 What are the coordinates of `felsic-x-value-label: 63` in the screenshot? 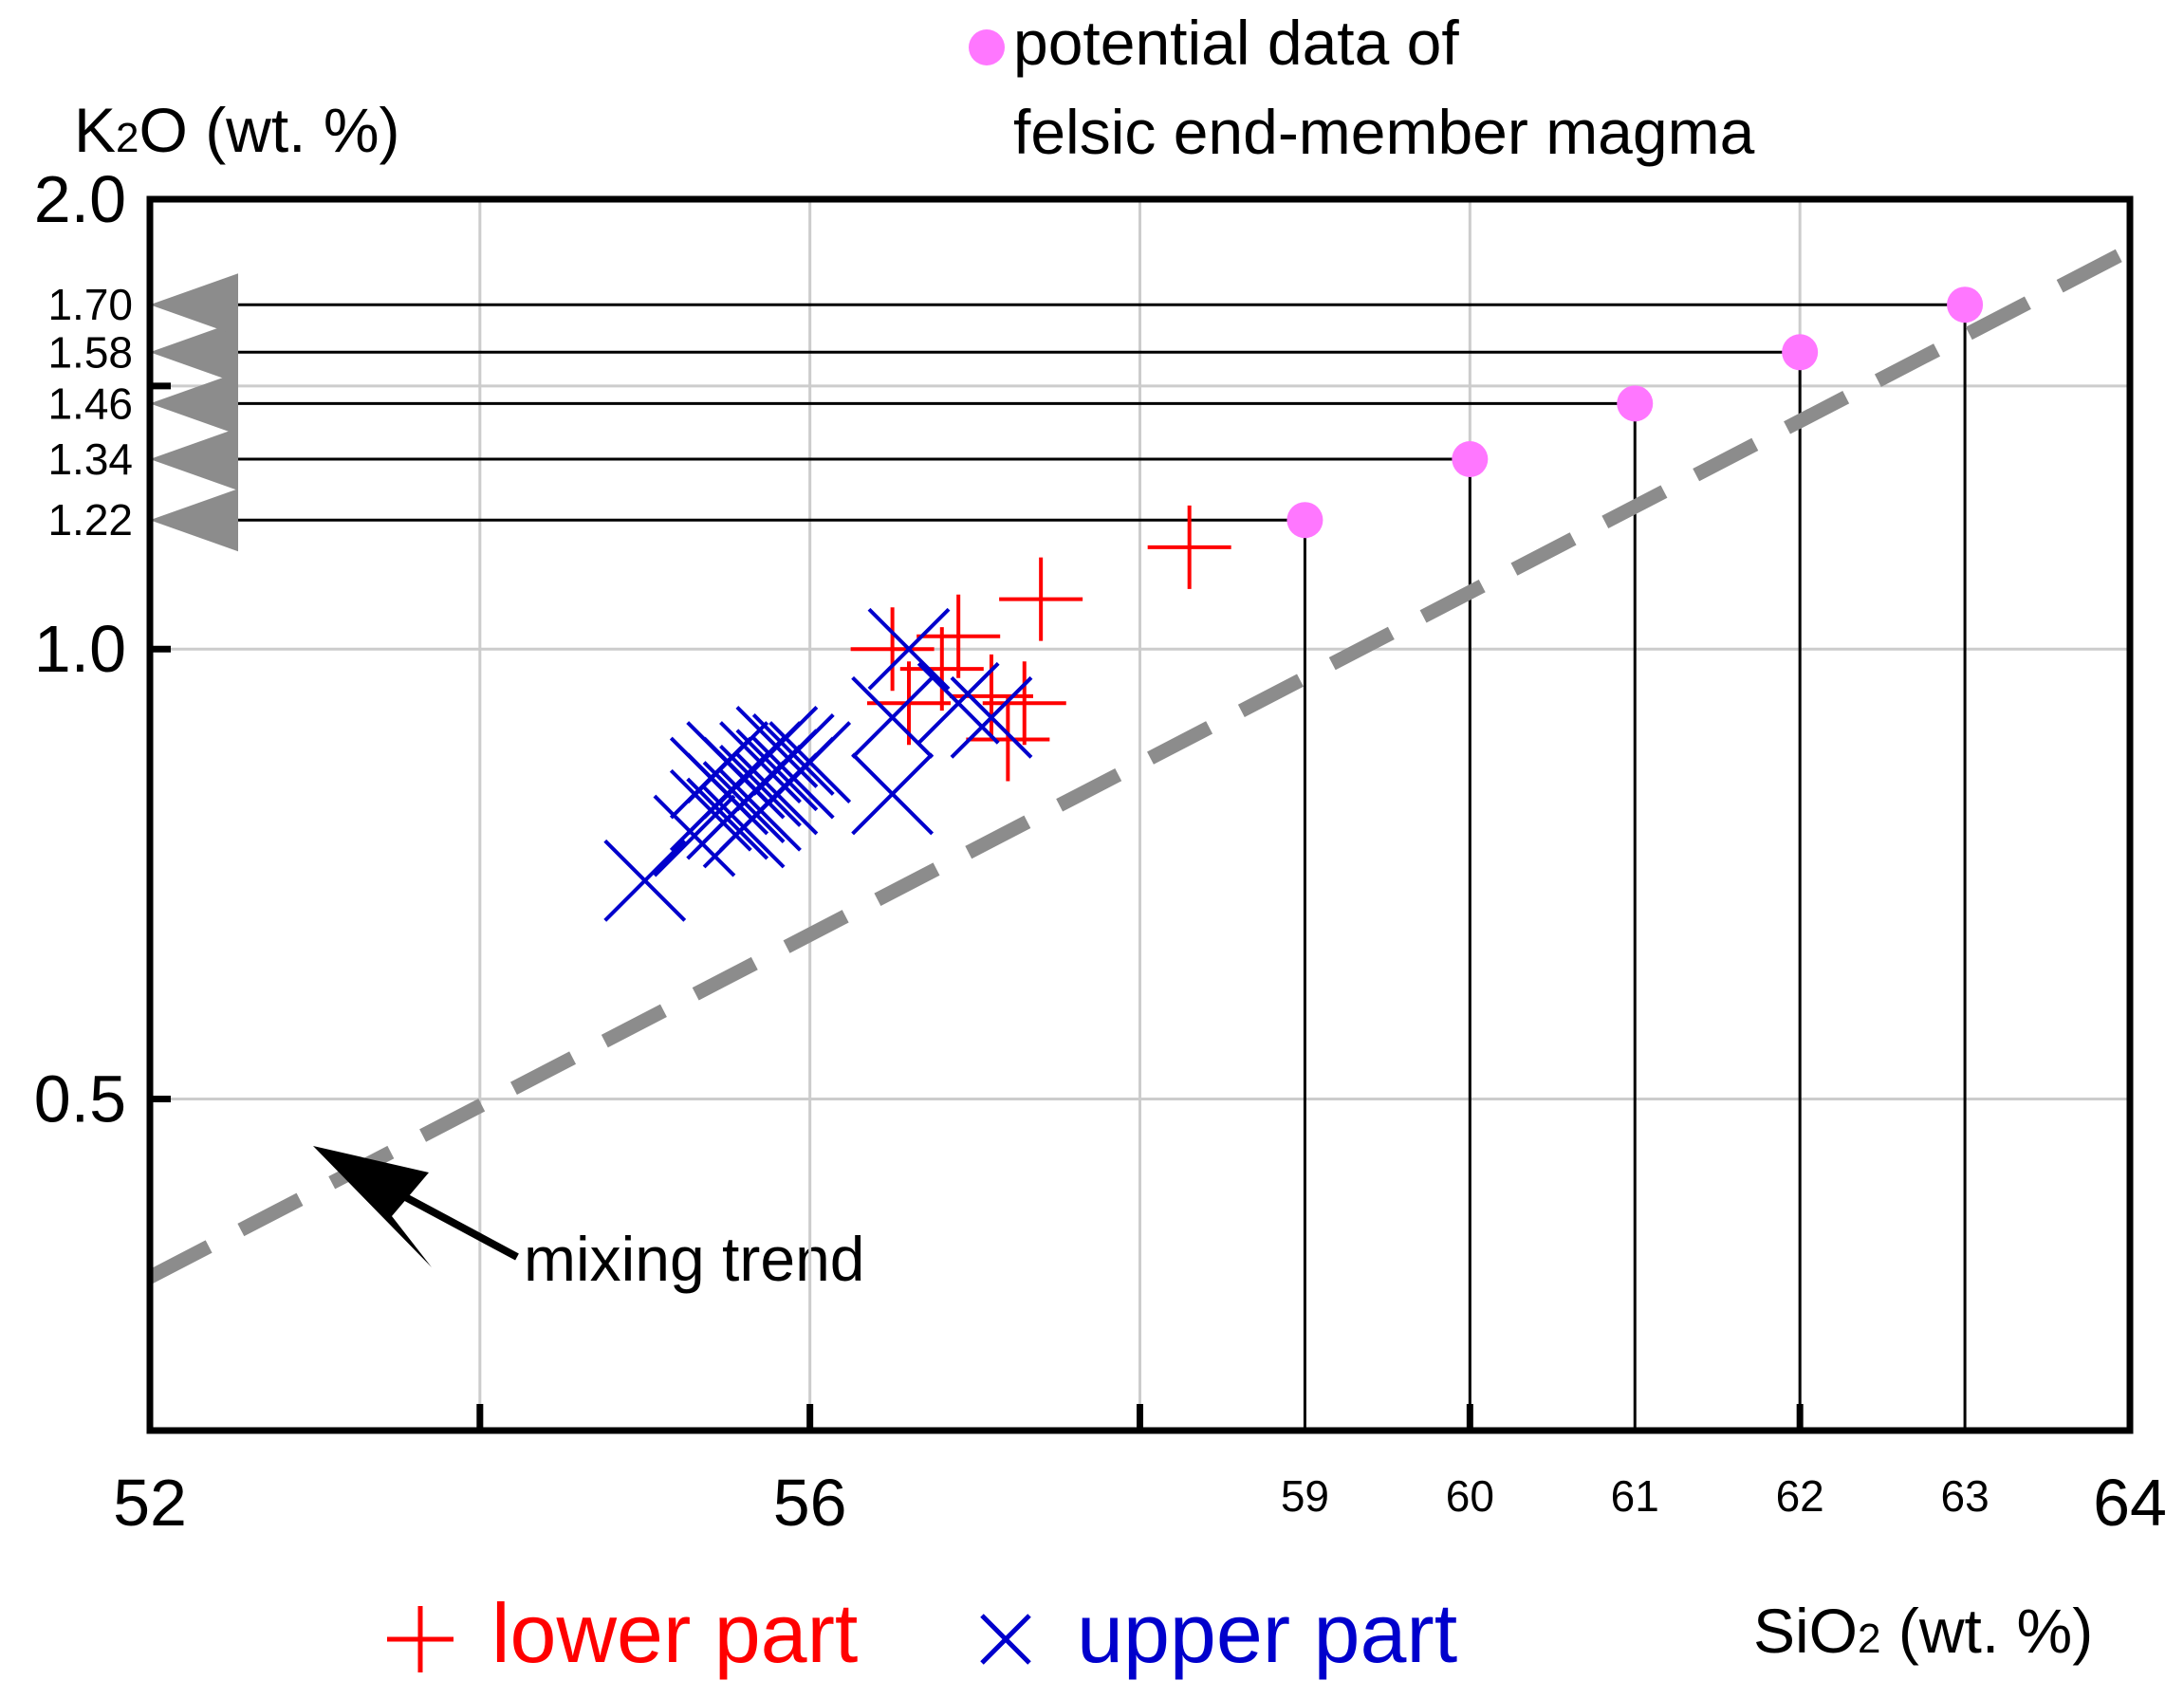 It's located at (1965, 1496).